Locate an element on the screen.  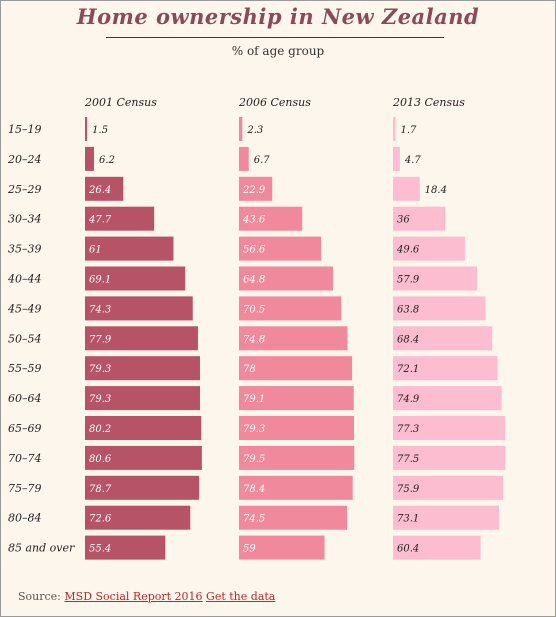
category-label: 80–84 is located at coordinates (25, 518).